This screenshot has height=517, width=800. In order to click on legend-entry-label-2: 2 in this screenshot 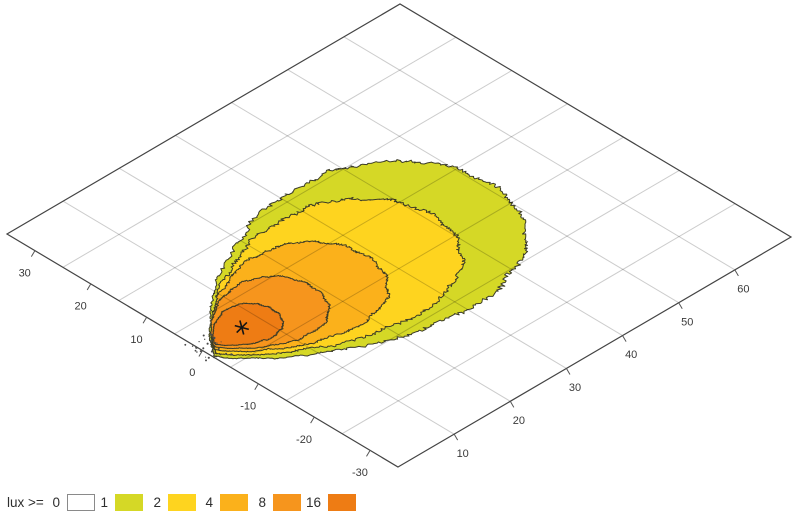, I will do `click(157, 502)`.